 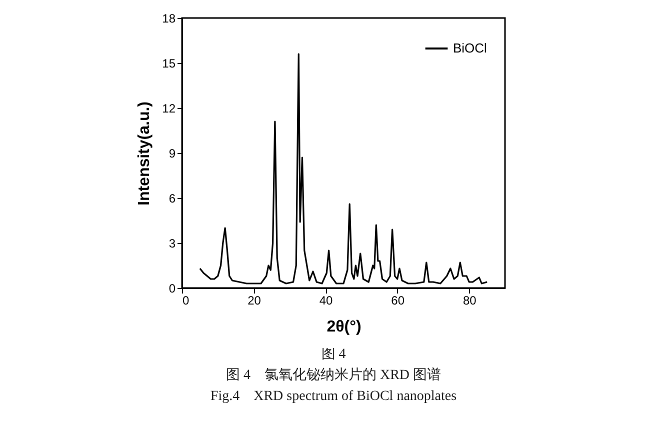 What do you see at coordinates (186, 301) in the screenshot?
I see `x-tick-label: 0` at bounding box center [186, 301].